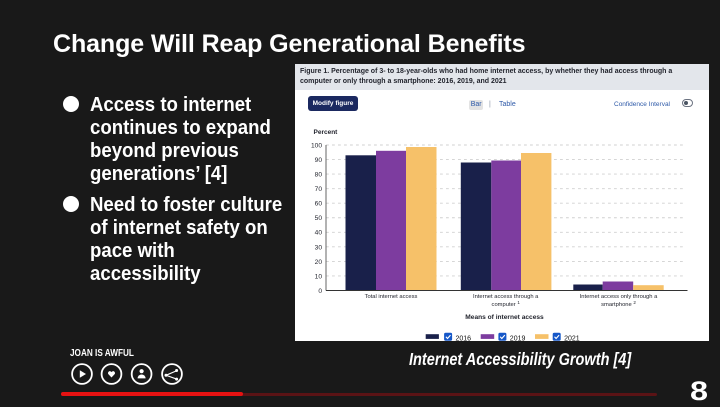 This screenshot has width=720, height=407. I want to click on svg-text: Internet access through a, so click(505, 296).